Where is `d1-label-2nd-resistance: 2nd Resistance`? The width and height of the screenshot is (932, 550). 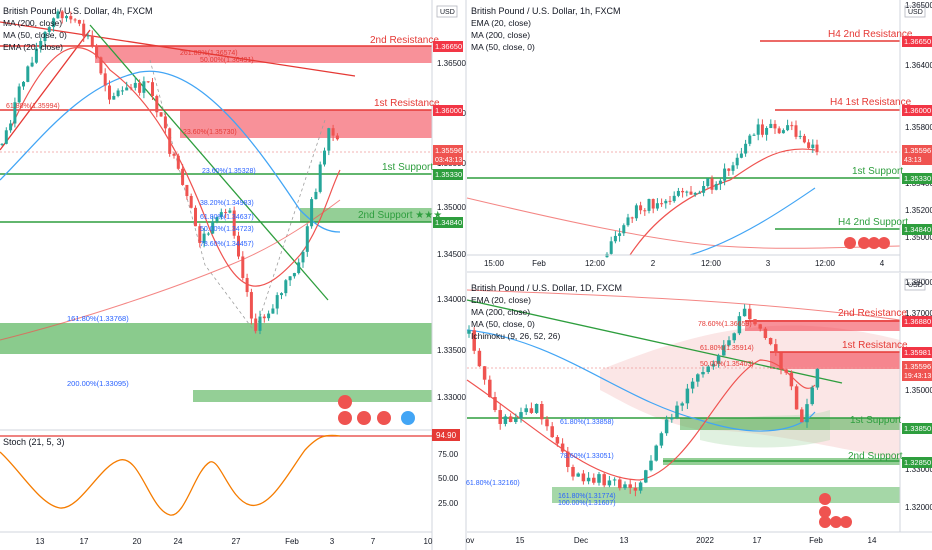 d1-label-2nd-resistance: 2nd Resistance is located at coordinates (872, 313).